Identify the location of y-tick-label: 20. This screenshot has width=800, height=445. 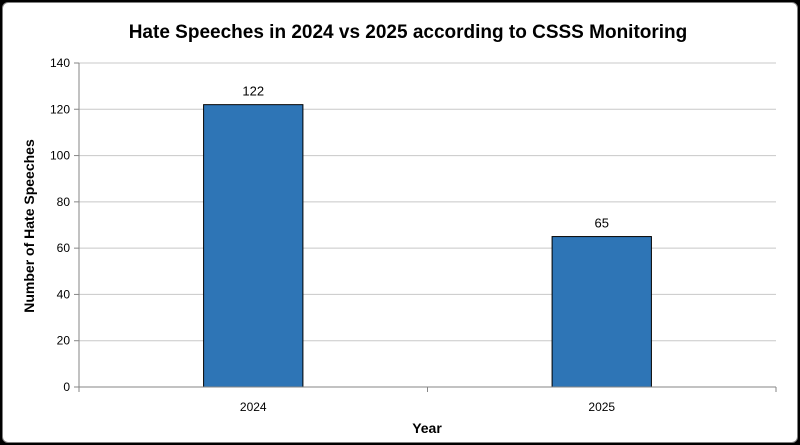
(64, 341).